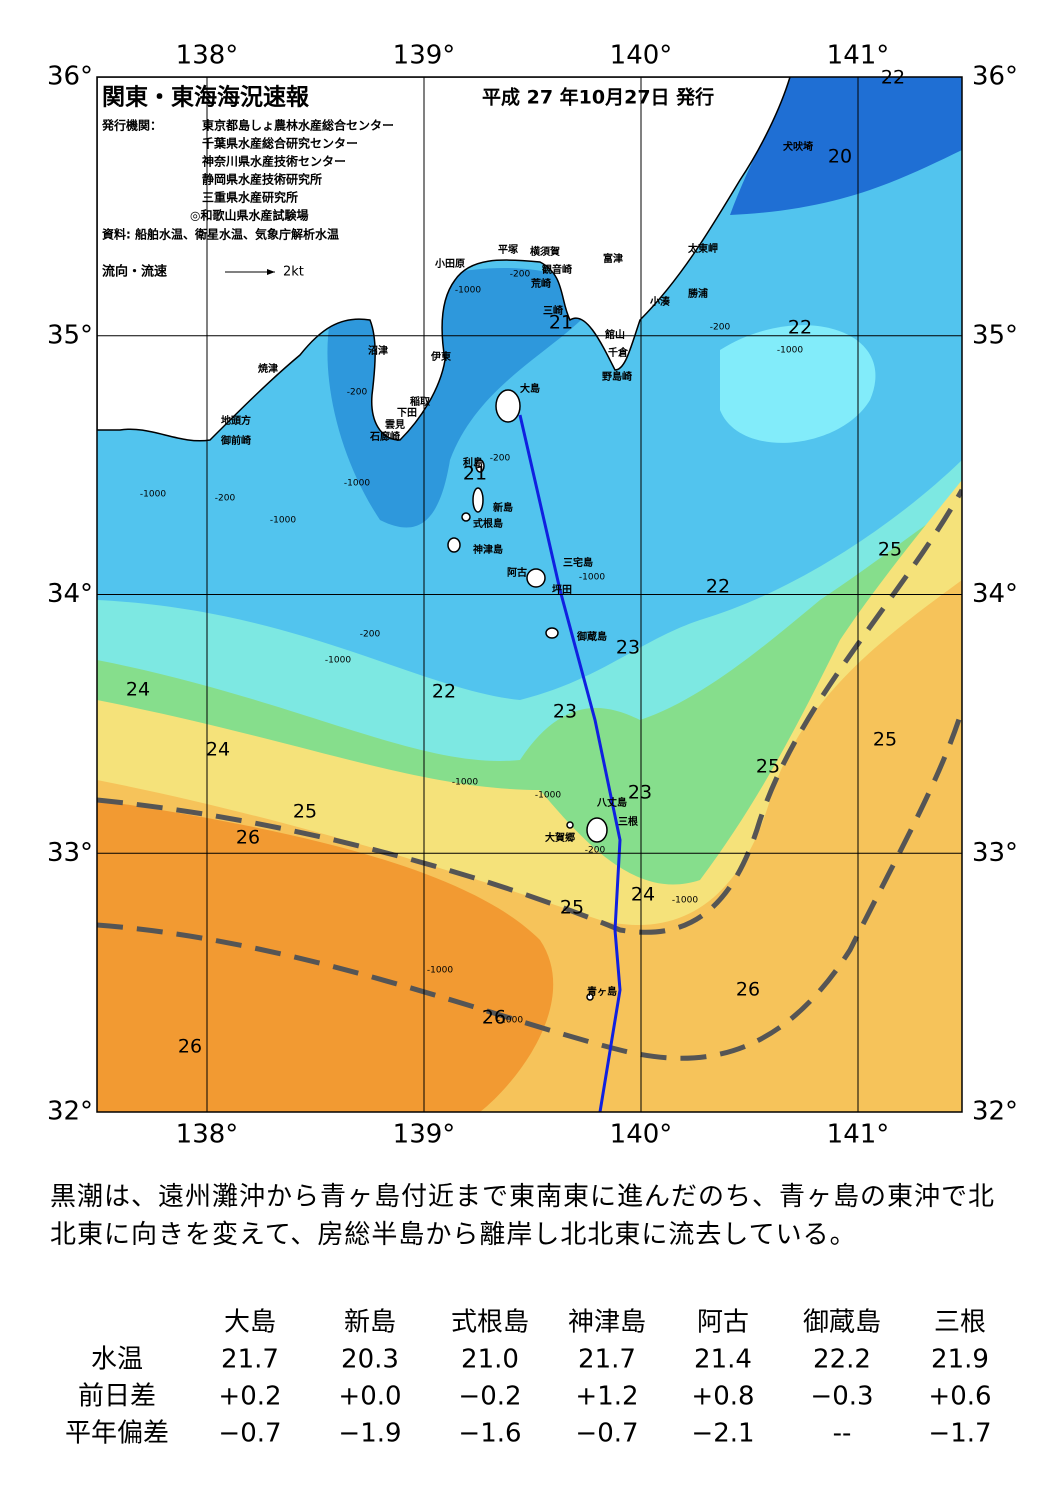  Describe the element at coordinates (249, 1397) in the screenshot. I see `table-cell: +0.2` at that location.